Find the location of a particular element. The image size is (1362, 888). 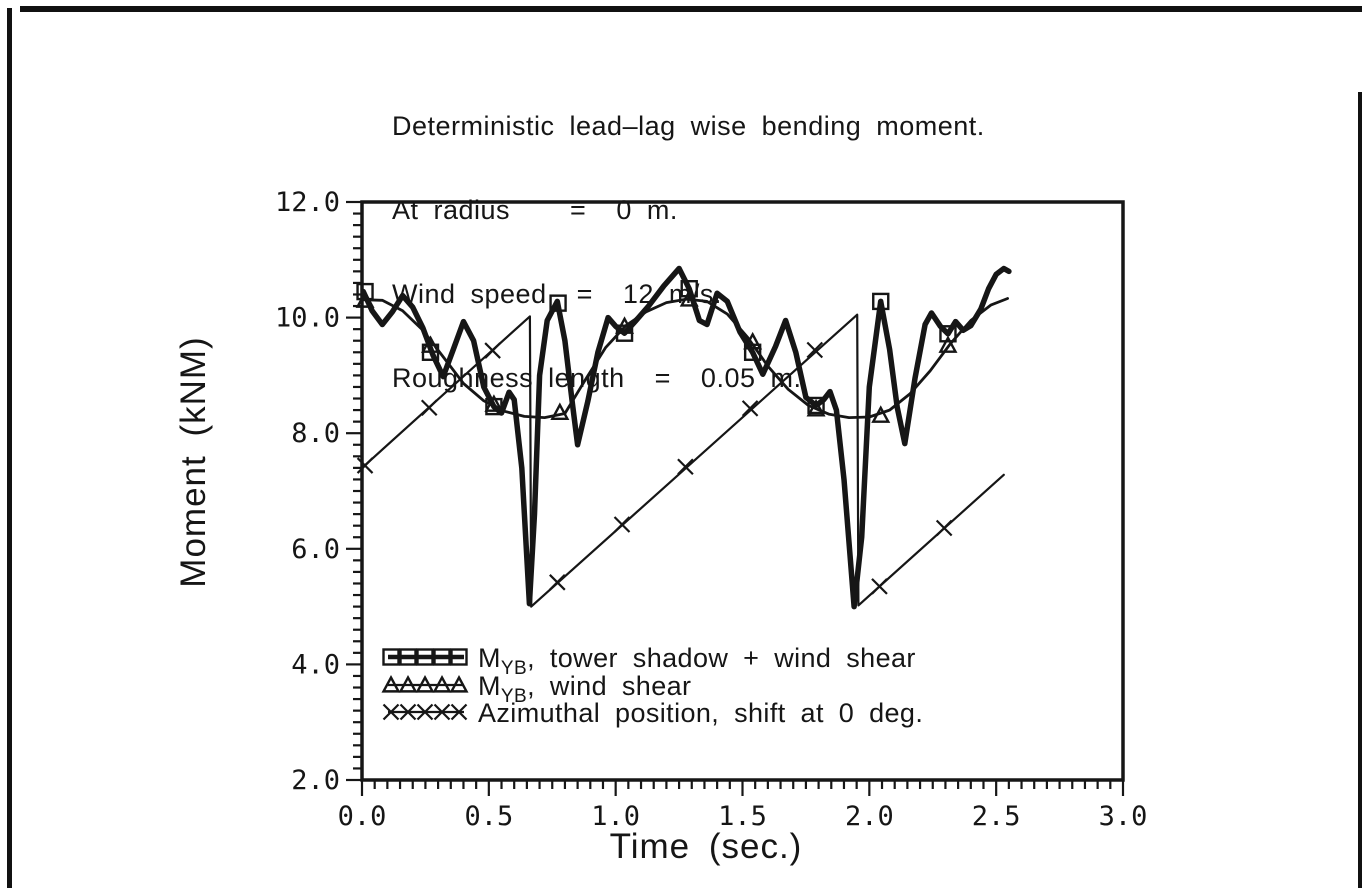

y-axis-tick-label: 10.0 is located at coordinates (307, 318).